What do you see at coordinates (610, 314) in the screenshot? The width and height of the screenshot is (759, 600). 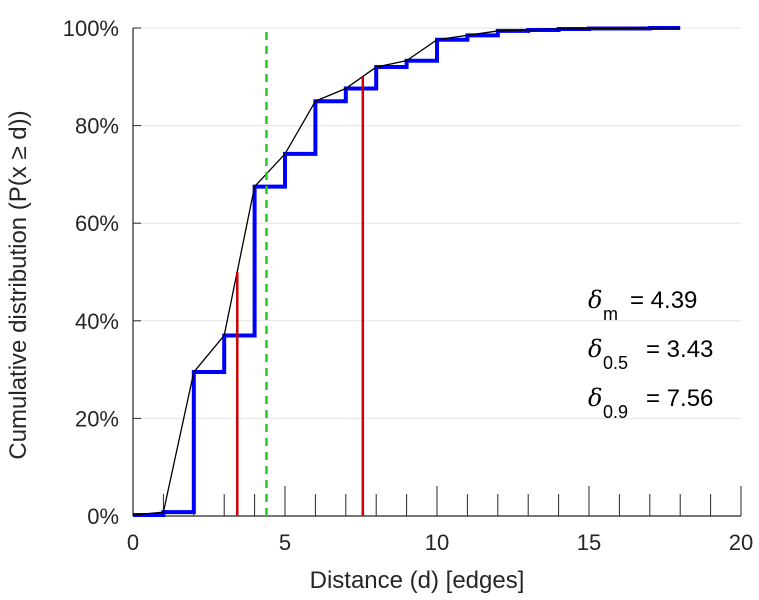 I see `annotation-subscript: m` at bounding box center [610, 314].